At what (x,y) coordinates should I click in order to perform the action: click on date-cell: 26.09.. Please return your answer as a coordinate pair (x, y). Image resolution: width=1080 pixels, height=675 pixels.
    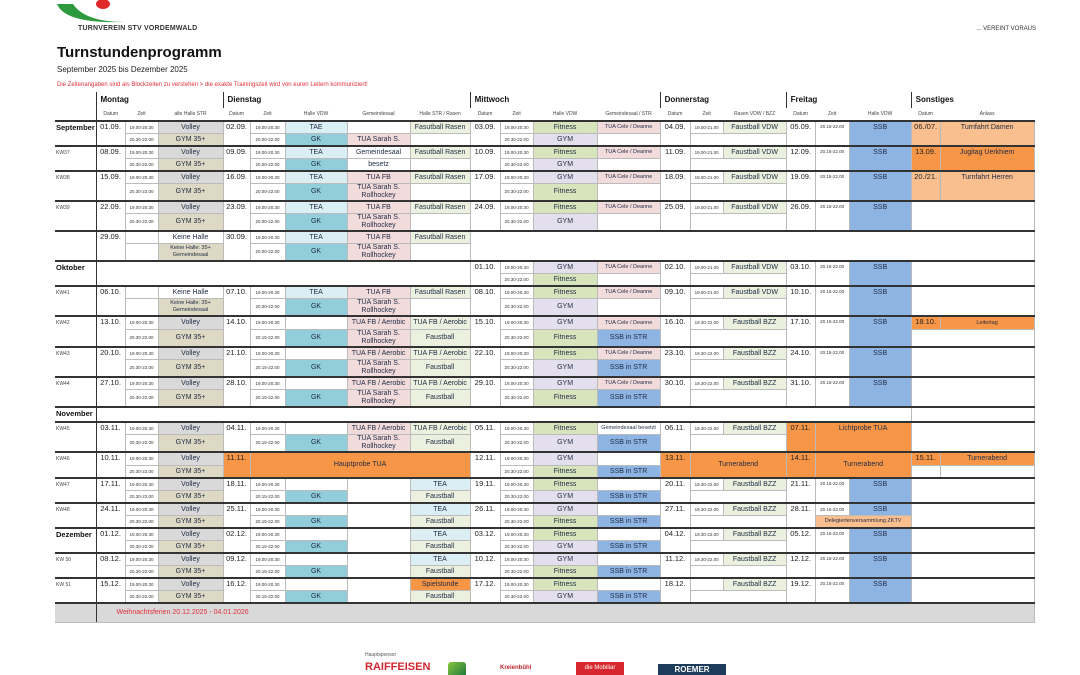
    Looking at the image, I should click on (800, 216).